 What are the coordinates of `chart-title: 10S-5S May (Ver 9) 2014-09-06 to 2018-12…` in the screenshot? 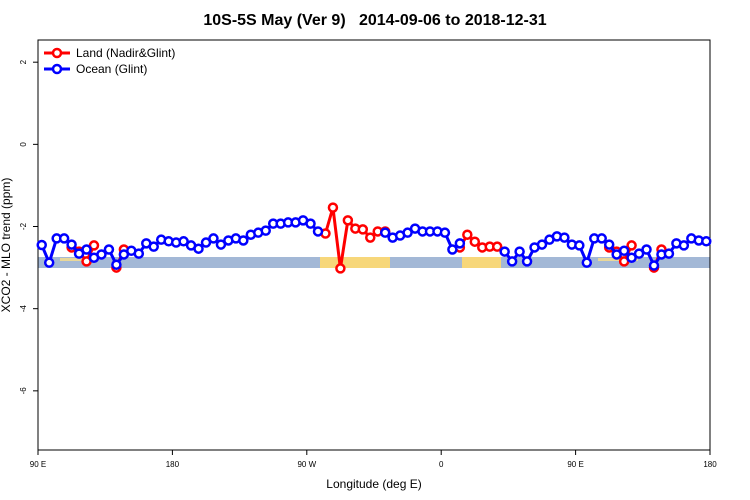 It's located at (374, 20).